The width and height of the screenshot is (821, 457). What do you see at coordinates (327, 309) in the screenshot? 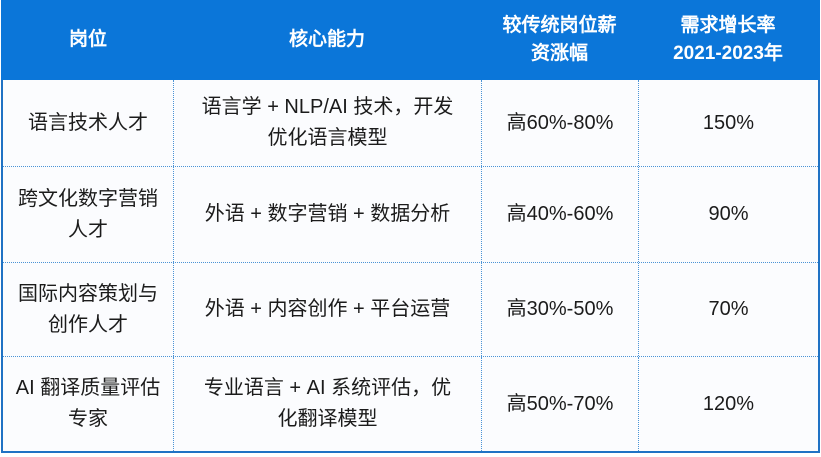
I see `skills-cell: 外语 + 内容创作 + 平台运营` at bounding box center [327, 309].